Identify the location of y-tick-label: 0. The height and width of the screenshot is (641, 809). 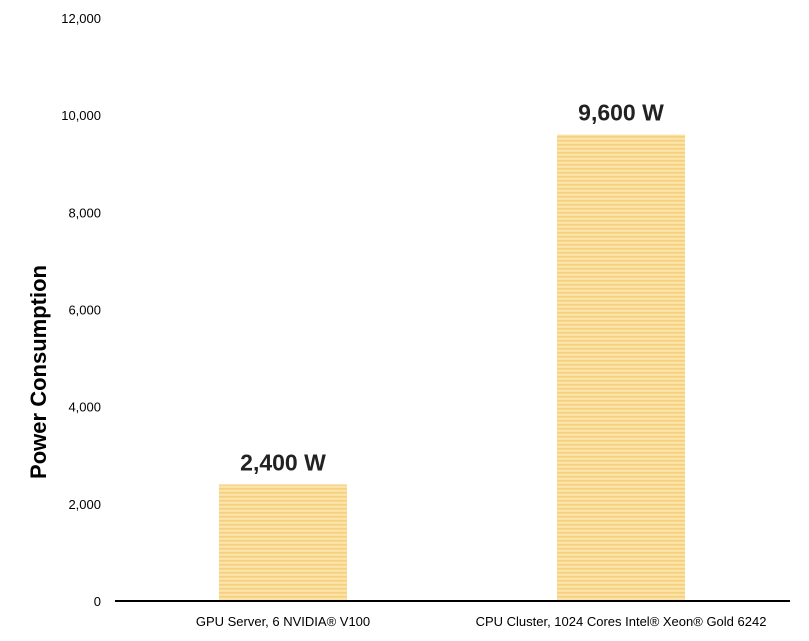
(97, 601).